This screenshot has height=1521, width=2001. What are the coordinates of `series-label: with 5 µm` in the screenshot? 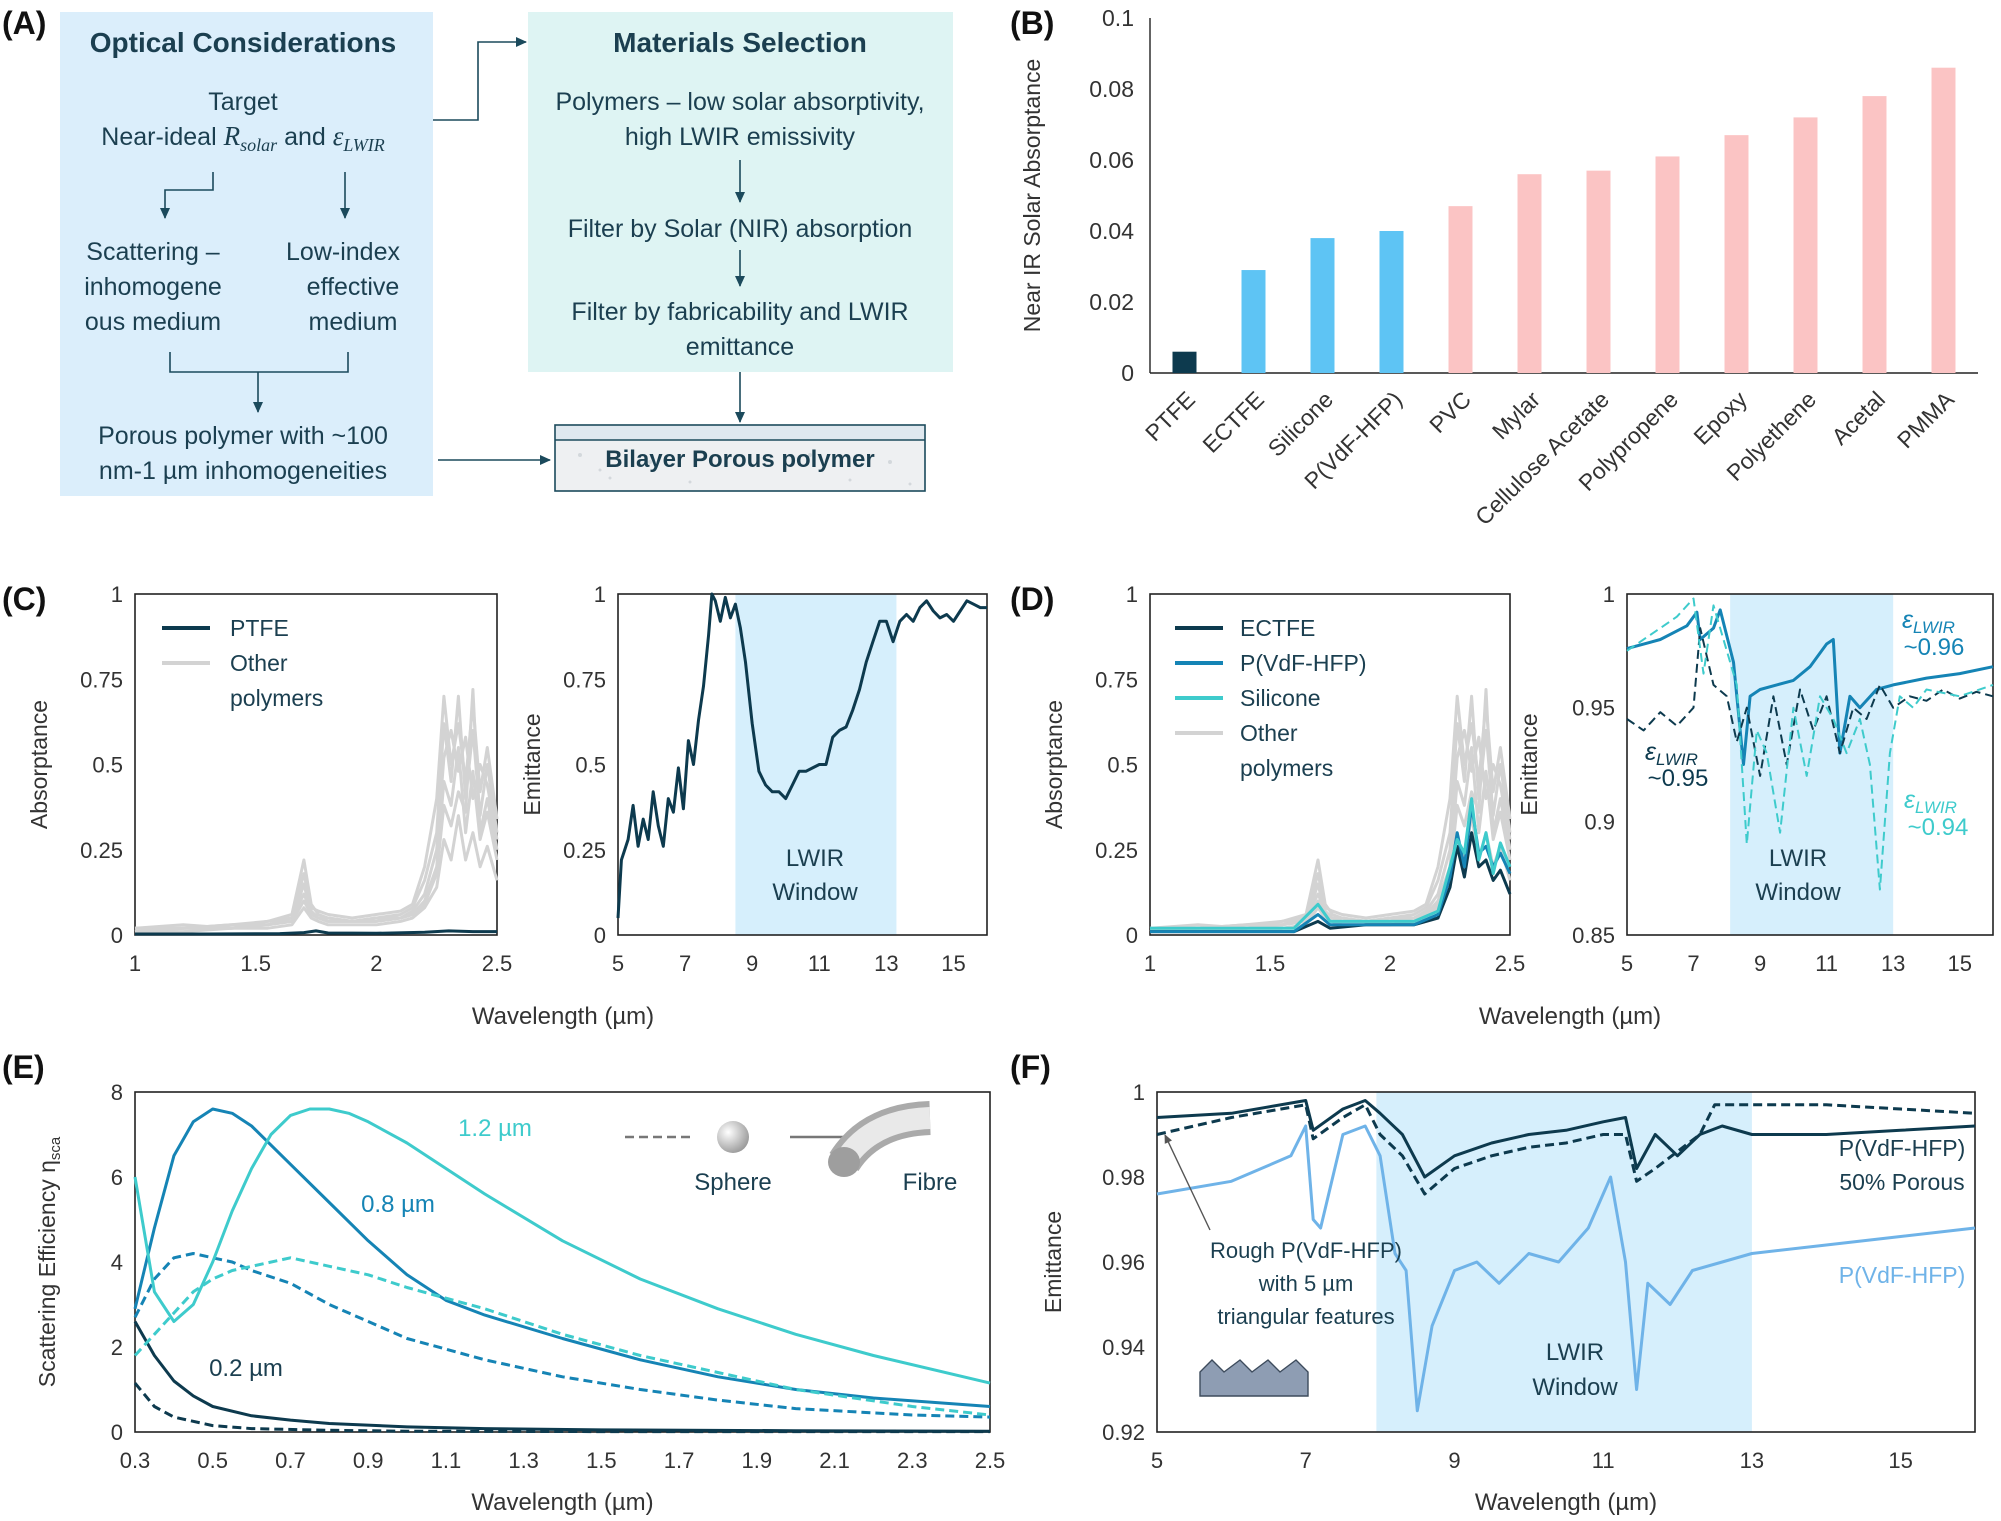 It's located at (1306, 1283).